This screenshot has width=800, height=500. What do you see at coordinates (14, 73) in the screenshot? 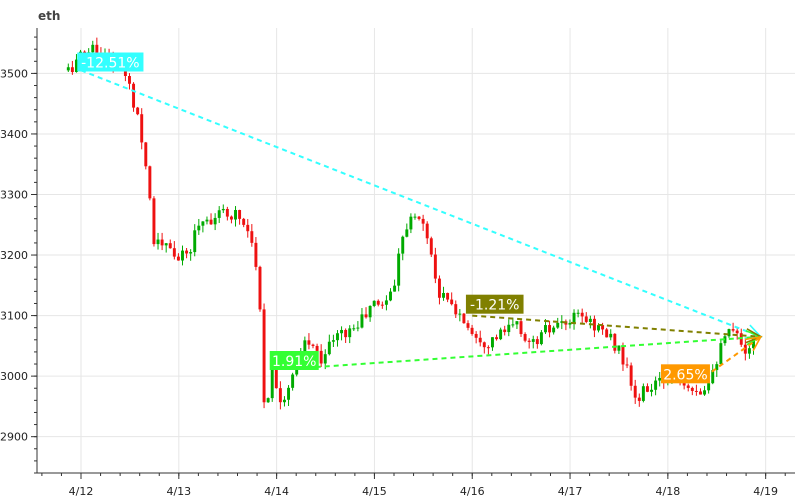
I see `y-tick-label: 3500` at bounding box center [14, 73].